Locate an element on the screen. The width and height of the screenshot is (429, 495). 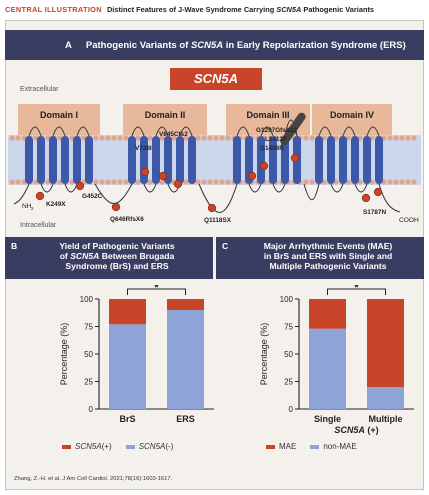
x-axis-label: SCN5A (+) is located at coordinates (356, 430).